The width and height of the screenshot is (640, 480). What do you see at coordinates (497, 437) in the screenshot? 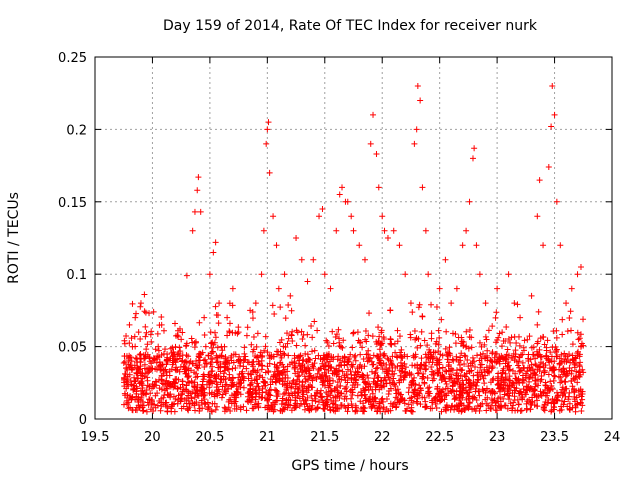
I see `x-tick-label: 23` at bounding box center [497, 437].